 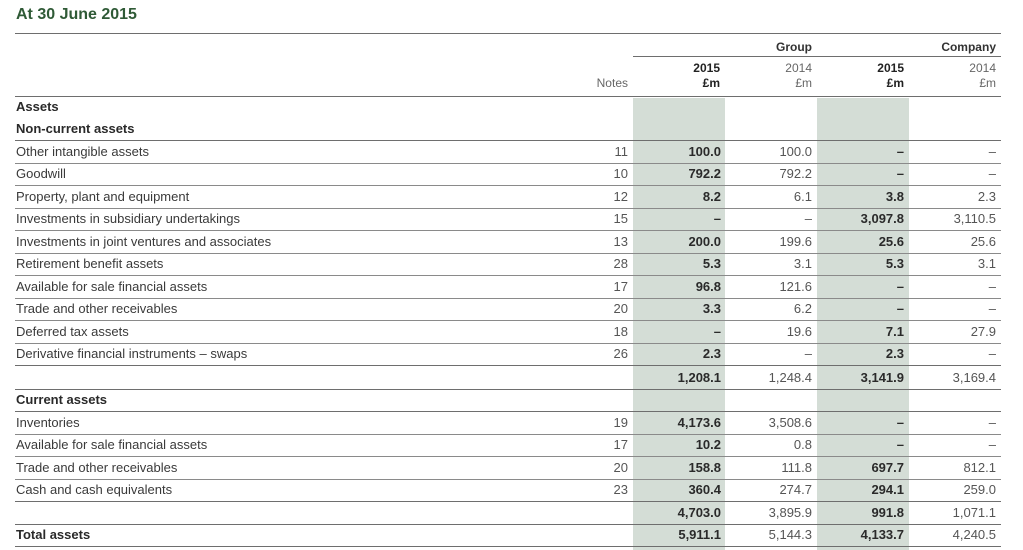 I want to click on group-2014-total: 5,144.3, so click(x=790, y=534).